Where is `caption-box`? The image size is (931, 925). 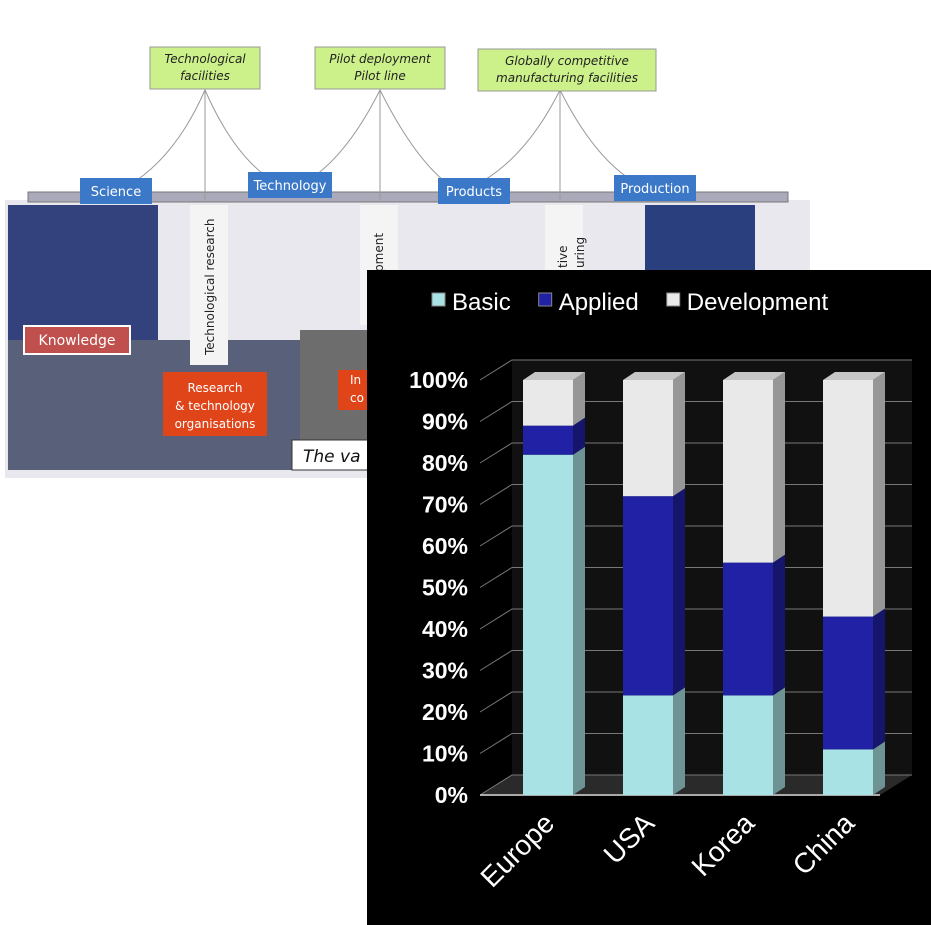
caption-box is located at coordinates (332, 455).